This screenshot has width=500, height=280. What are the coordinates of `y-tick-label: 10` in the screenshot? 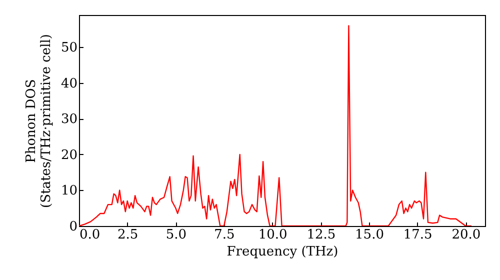 It's located at (69, 191).